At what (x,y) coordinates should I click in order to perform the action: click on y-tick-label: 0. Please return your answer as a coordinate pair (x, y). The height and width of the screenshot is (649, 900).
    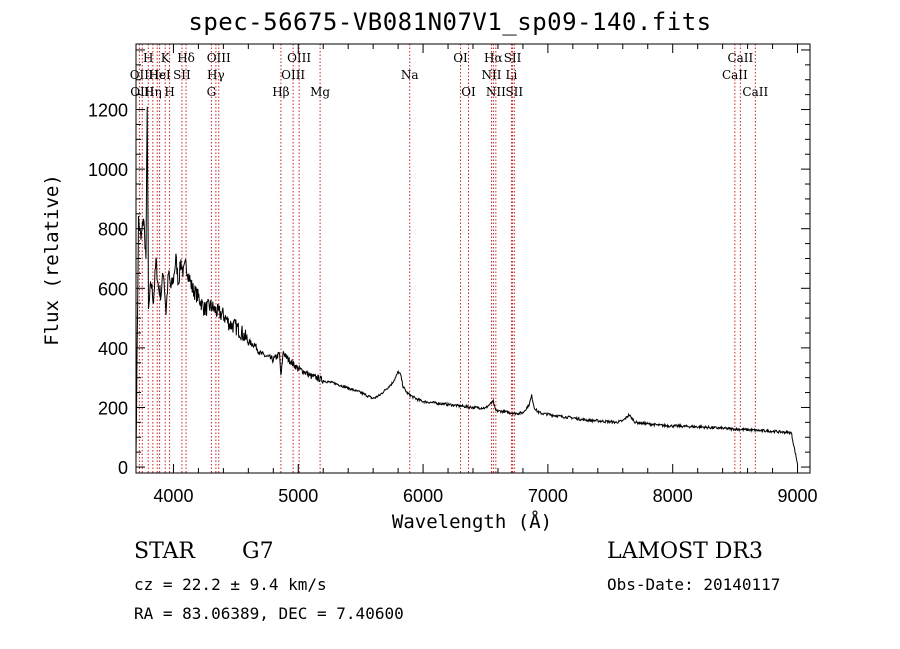
    Looking at the image, I should click on (123, 468).